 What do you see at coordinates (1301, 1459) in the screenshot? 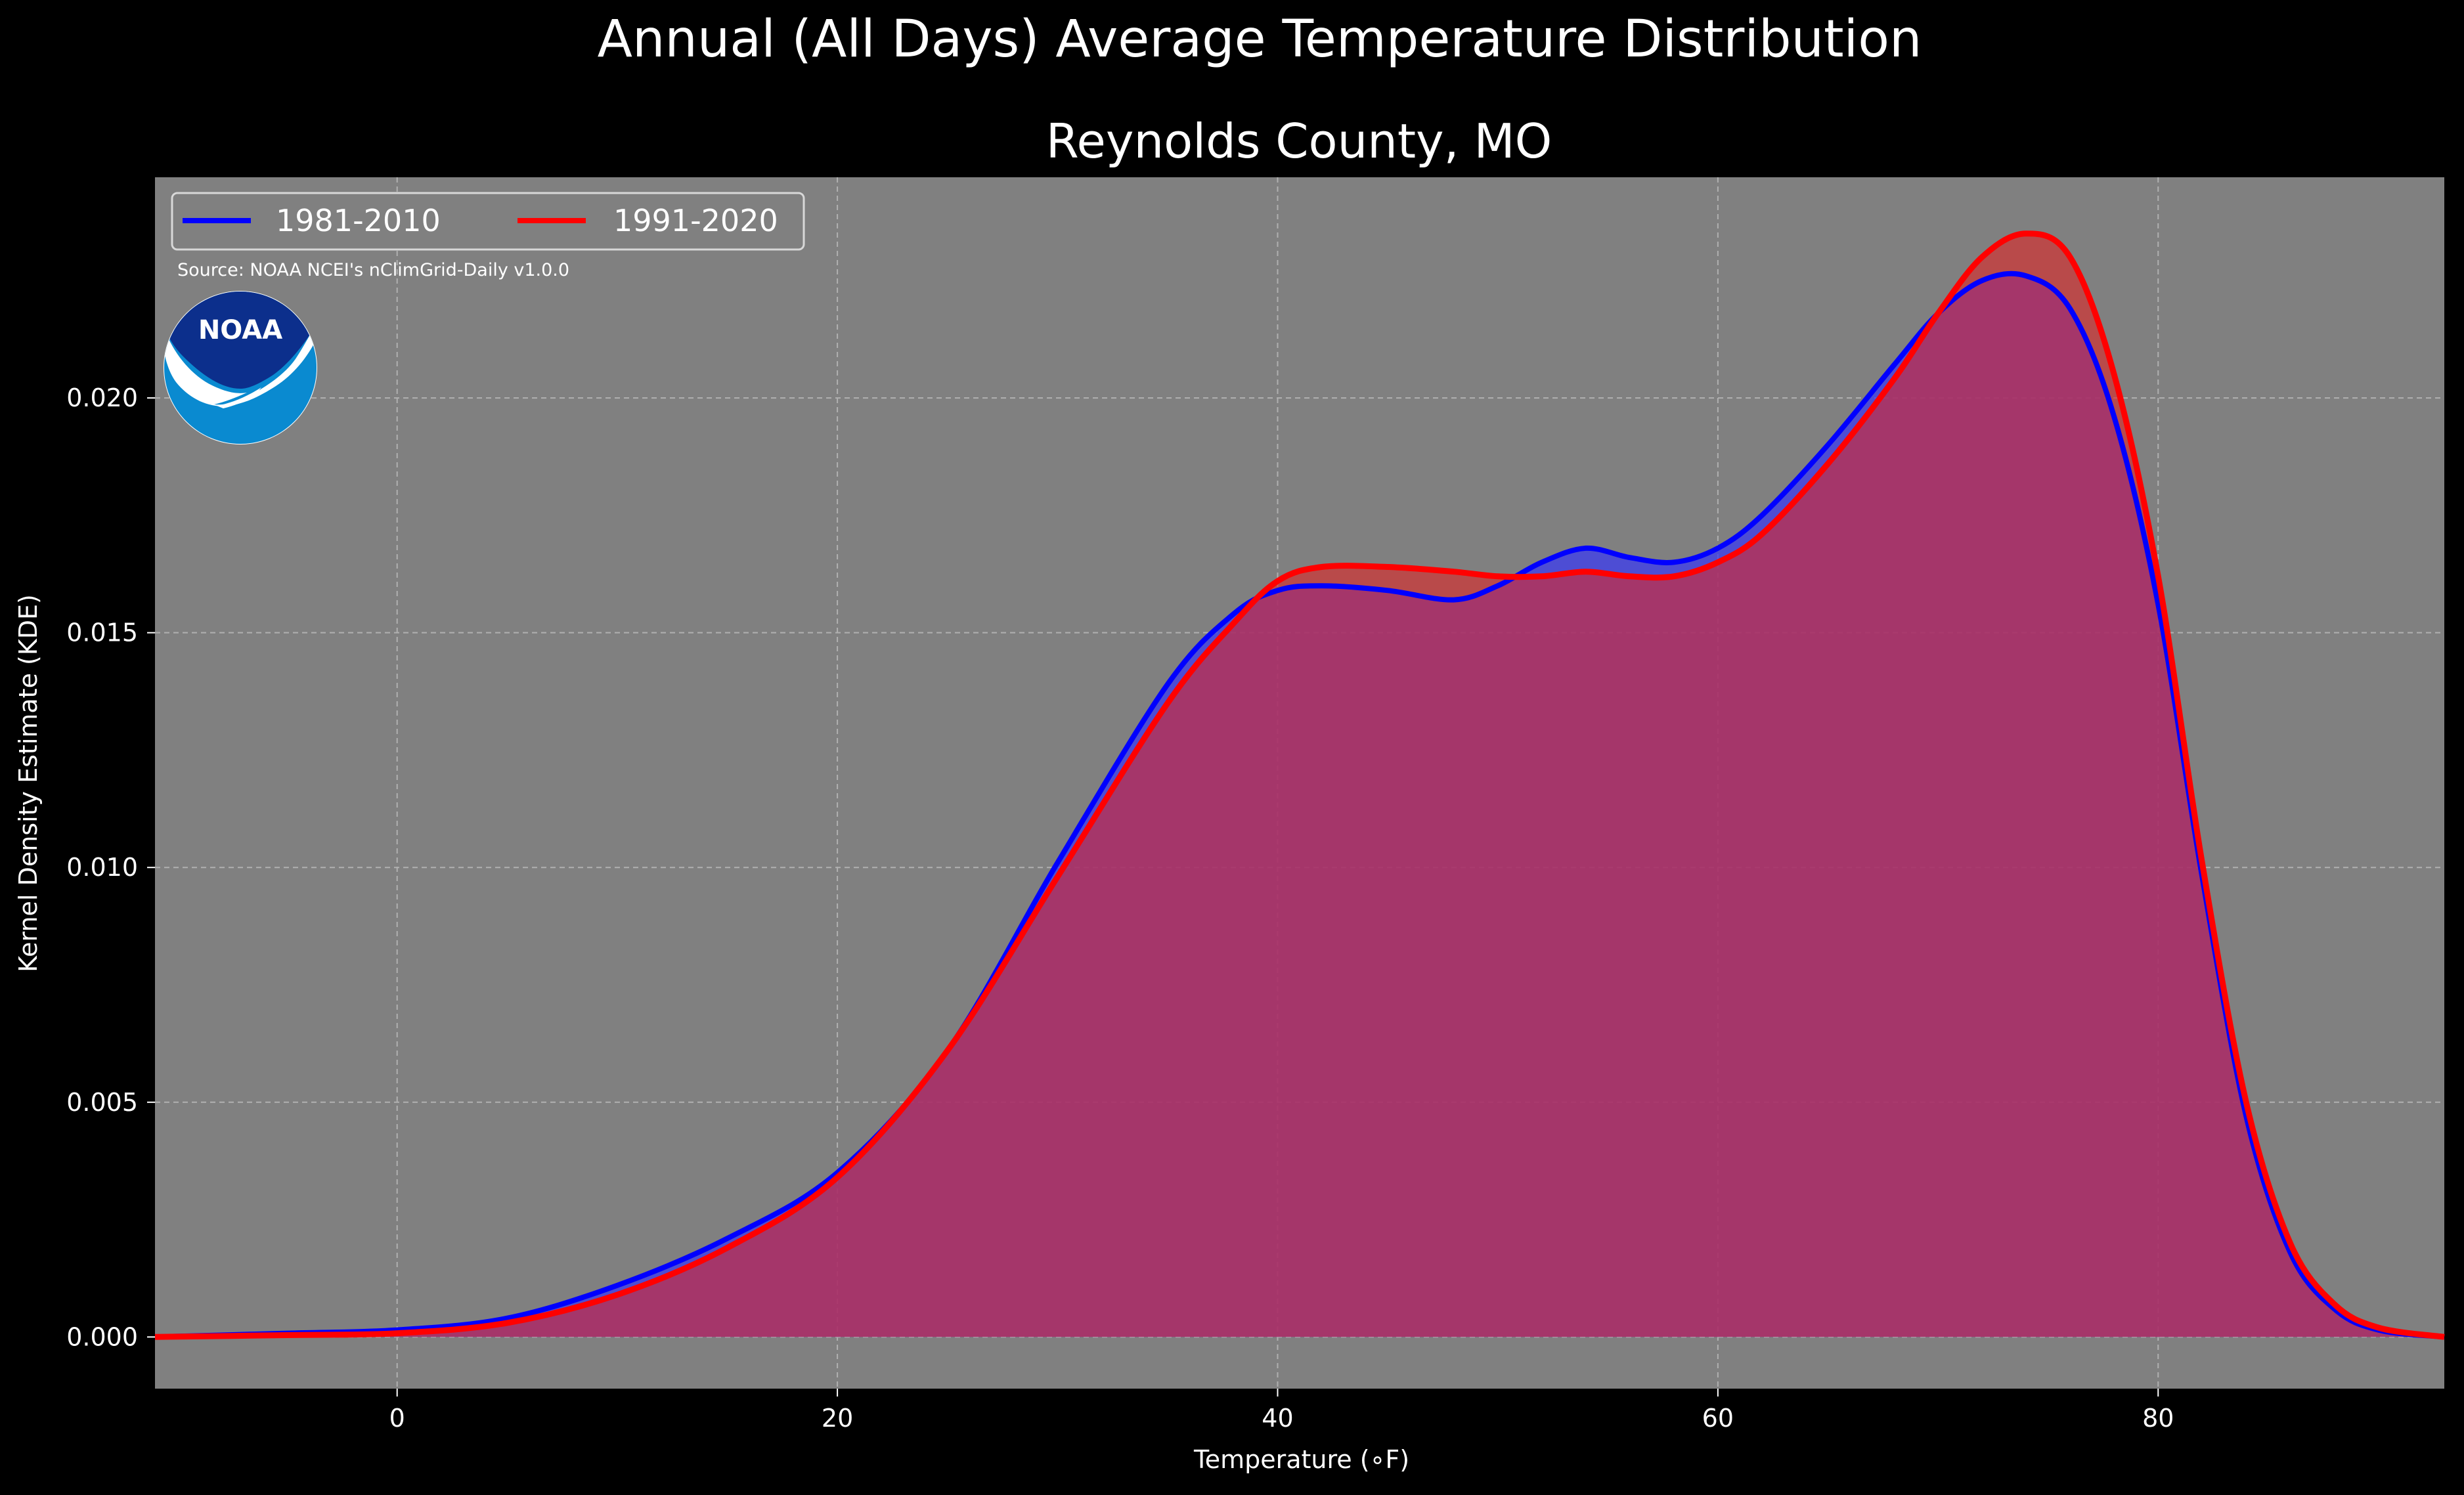
I see `x-axis-label: Temperature (∘F)` at bounding box center [1301, 1459].